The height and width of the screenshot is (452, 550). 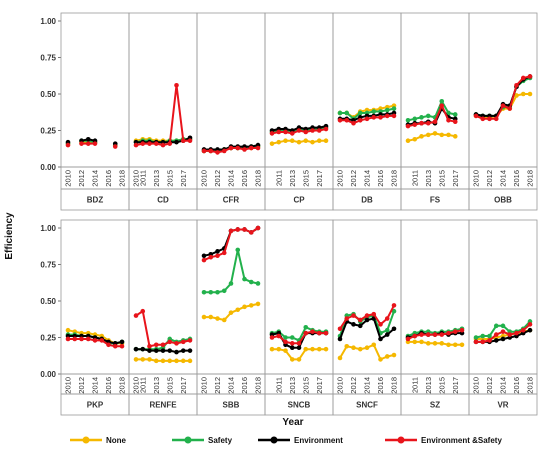 I want to click on panel-label-sncf: SNCF, so click(x=367, y=405).